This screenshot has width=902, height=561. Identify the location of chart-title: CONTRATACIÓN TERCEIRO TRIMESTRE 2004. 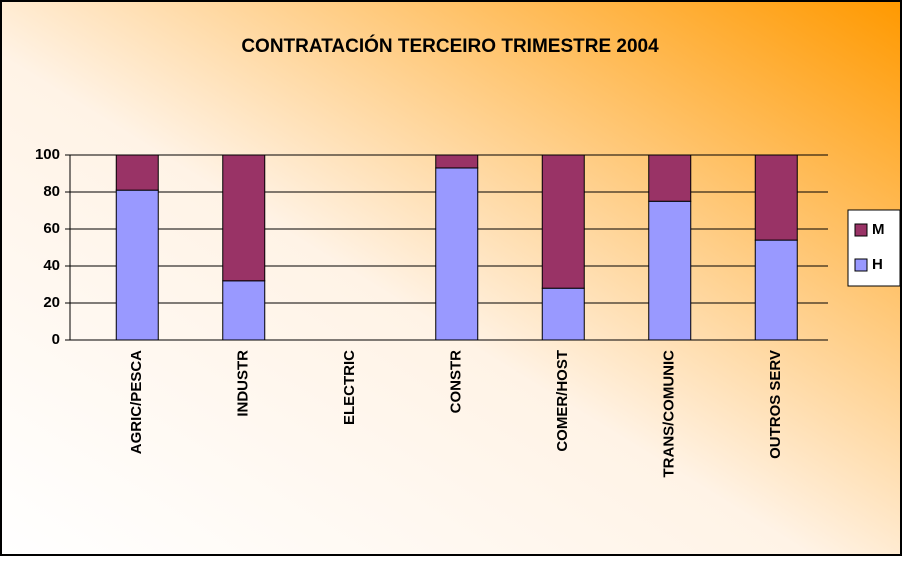
(450, 46).